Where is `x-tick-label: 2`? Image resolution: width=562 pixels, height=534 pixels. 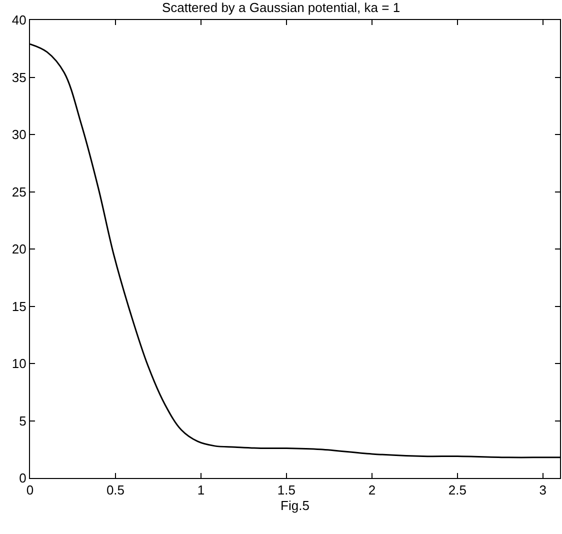 x-tick-label: 2 is located at coordinates (372, 490).